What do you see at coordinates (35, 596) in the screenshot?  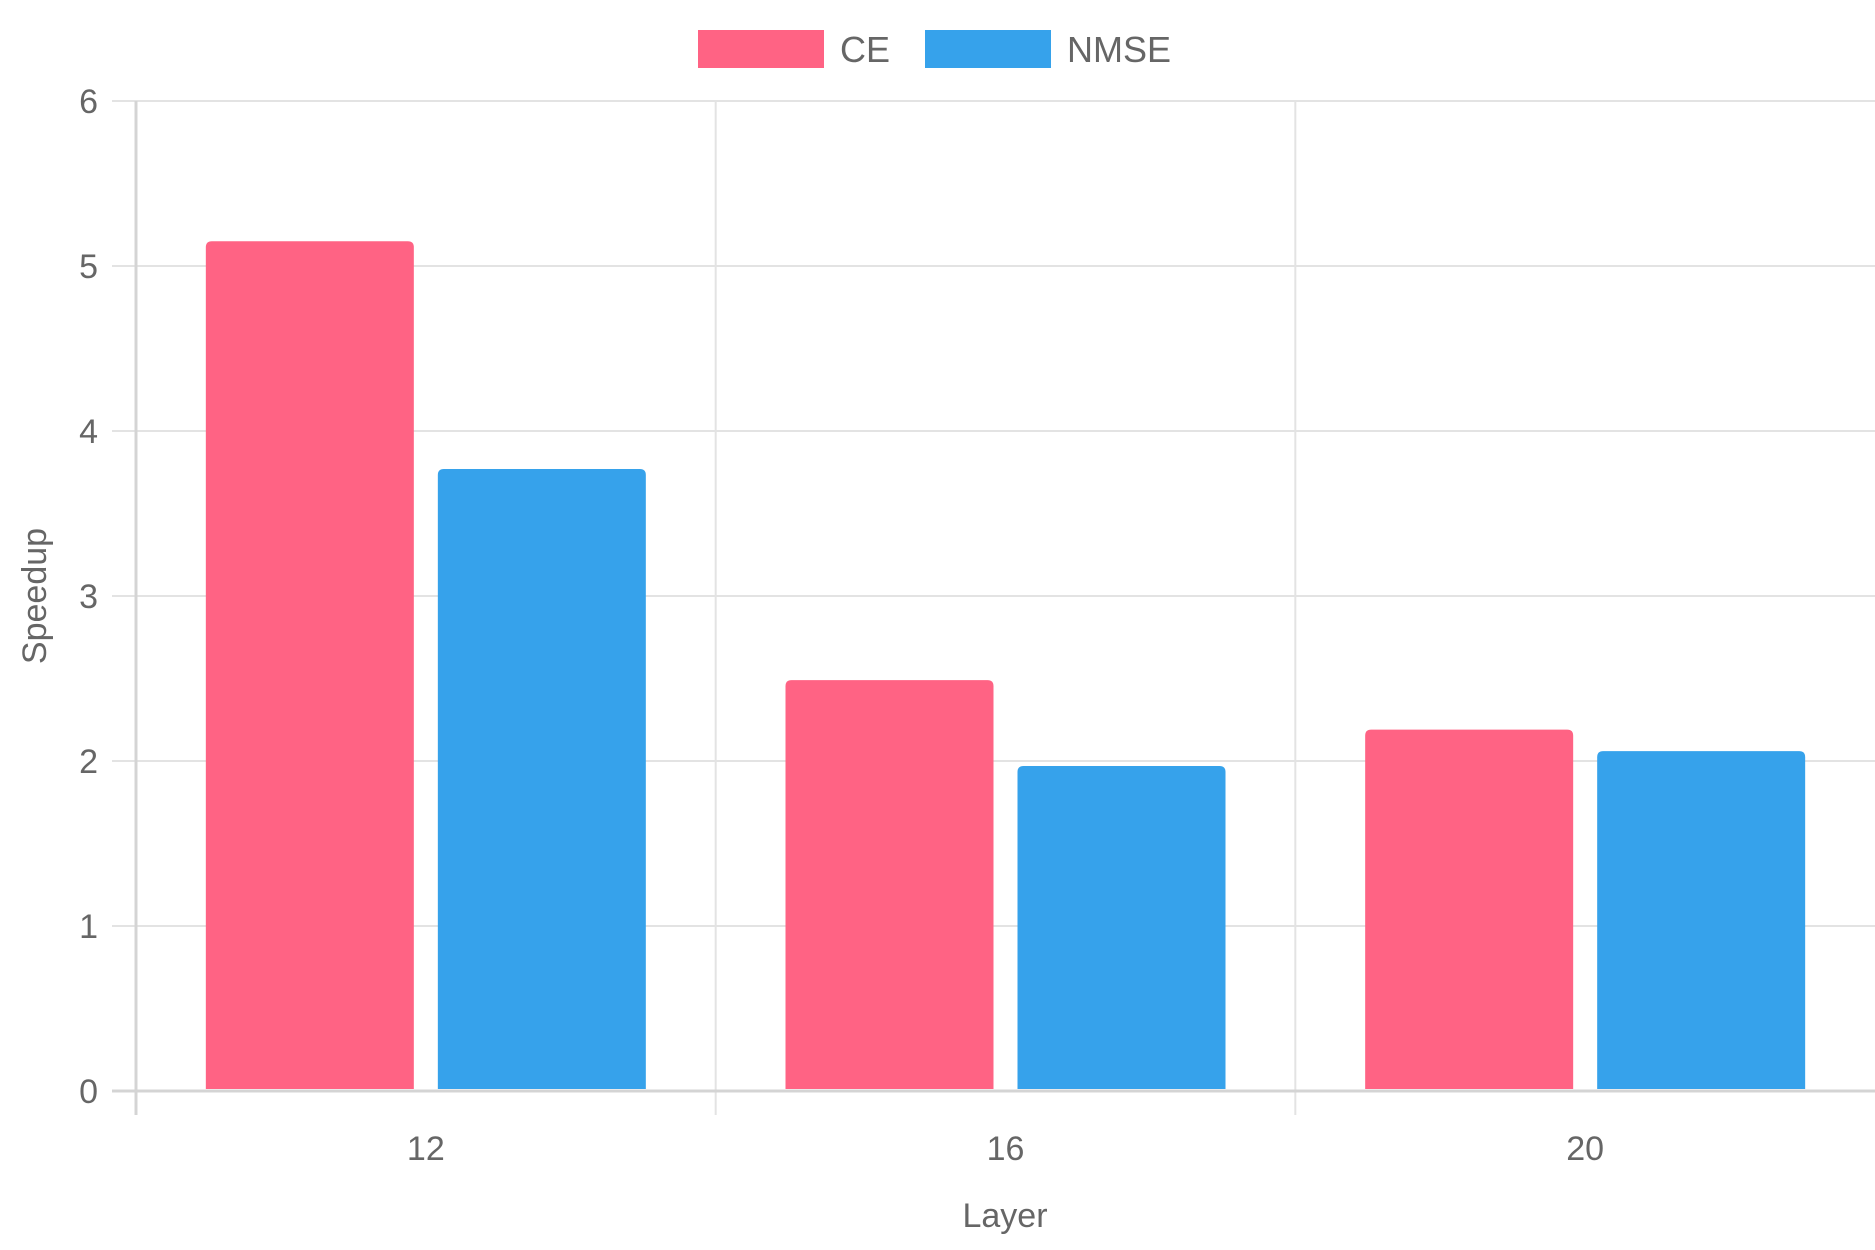 I see `y-axis-title: Speedup` at bounding box center [35, 596].